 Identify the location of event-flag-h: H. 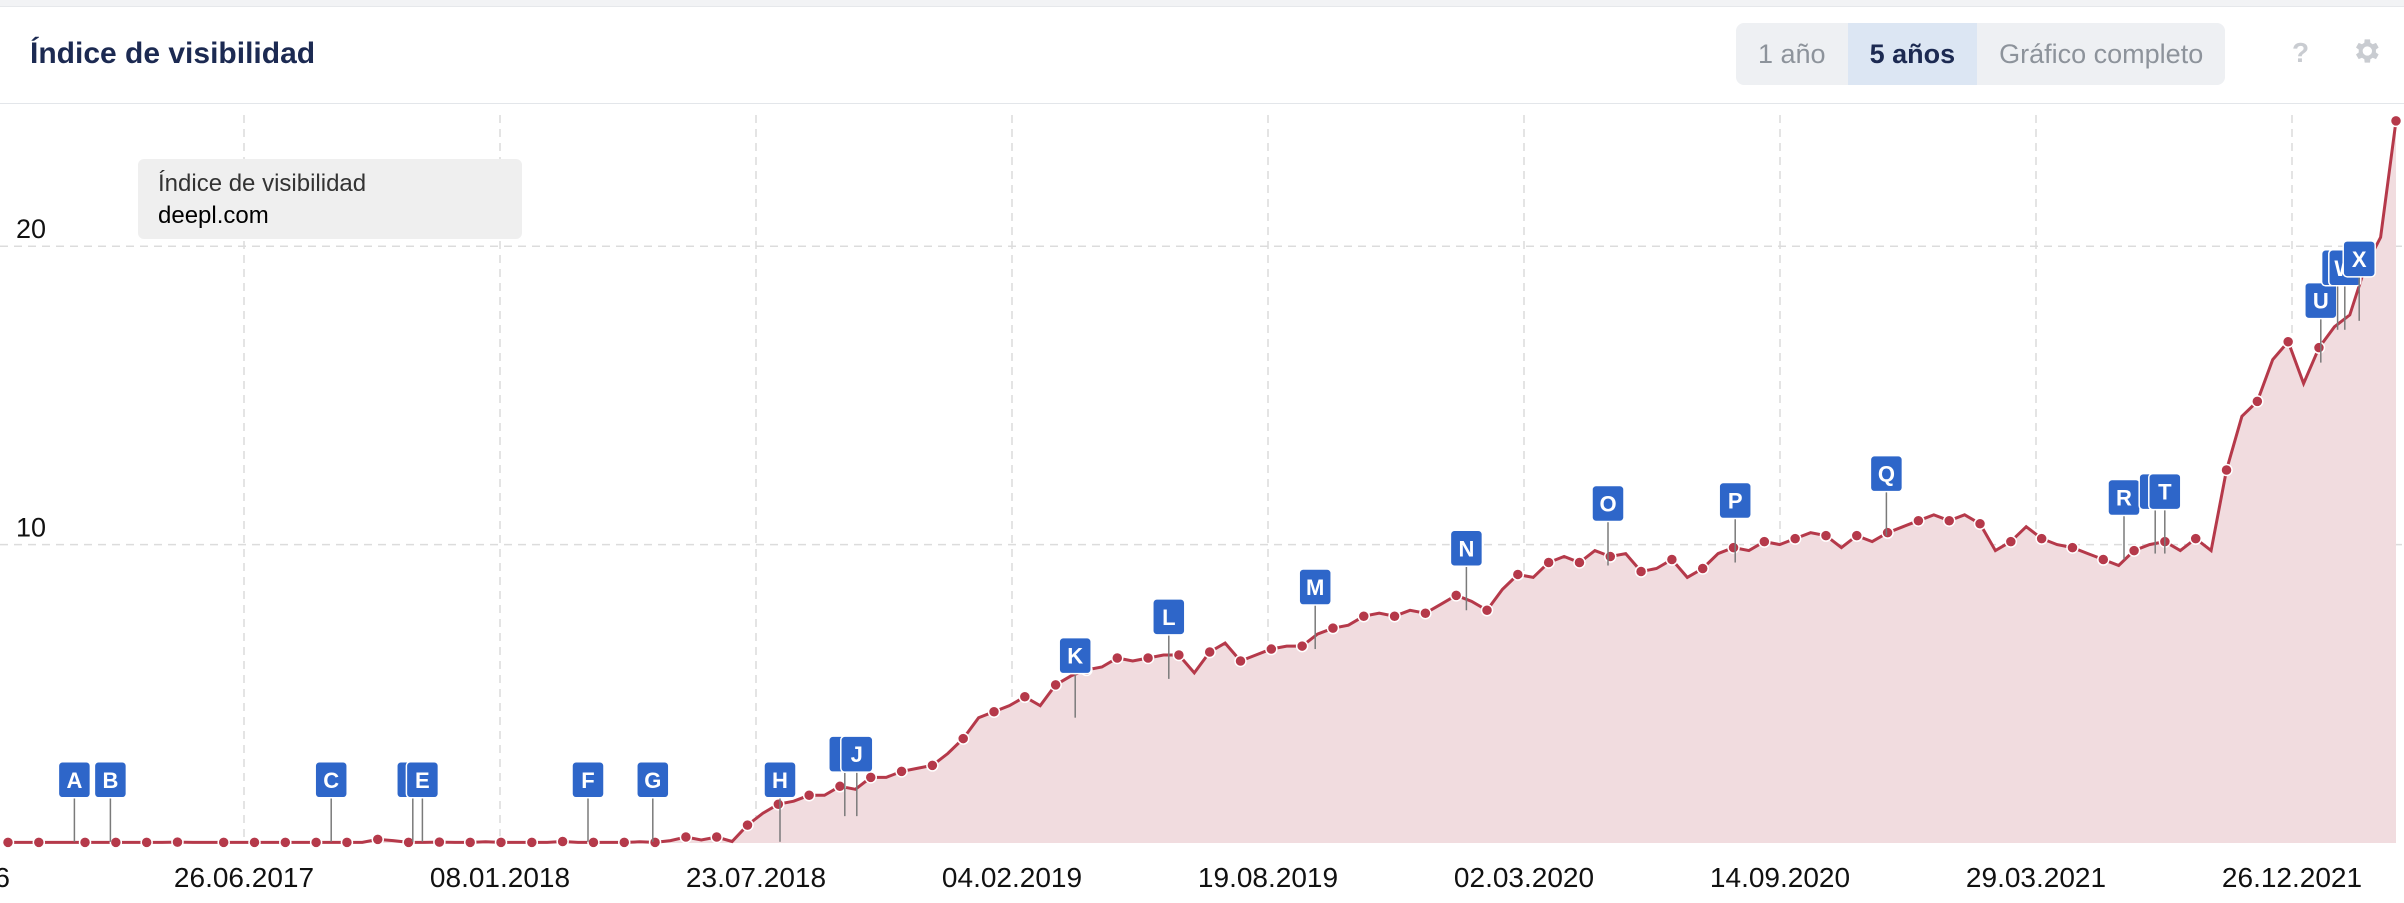
(780, 801).